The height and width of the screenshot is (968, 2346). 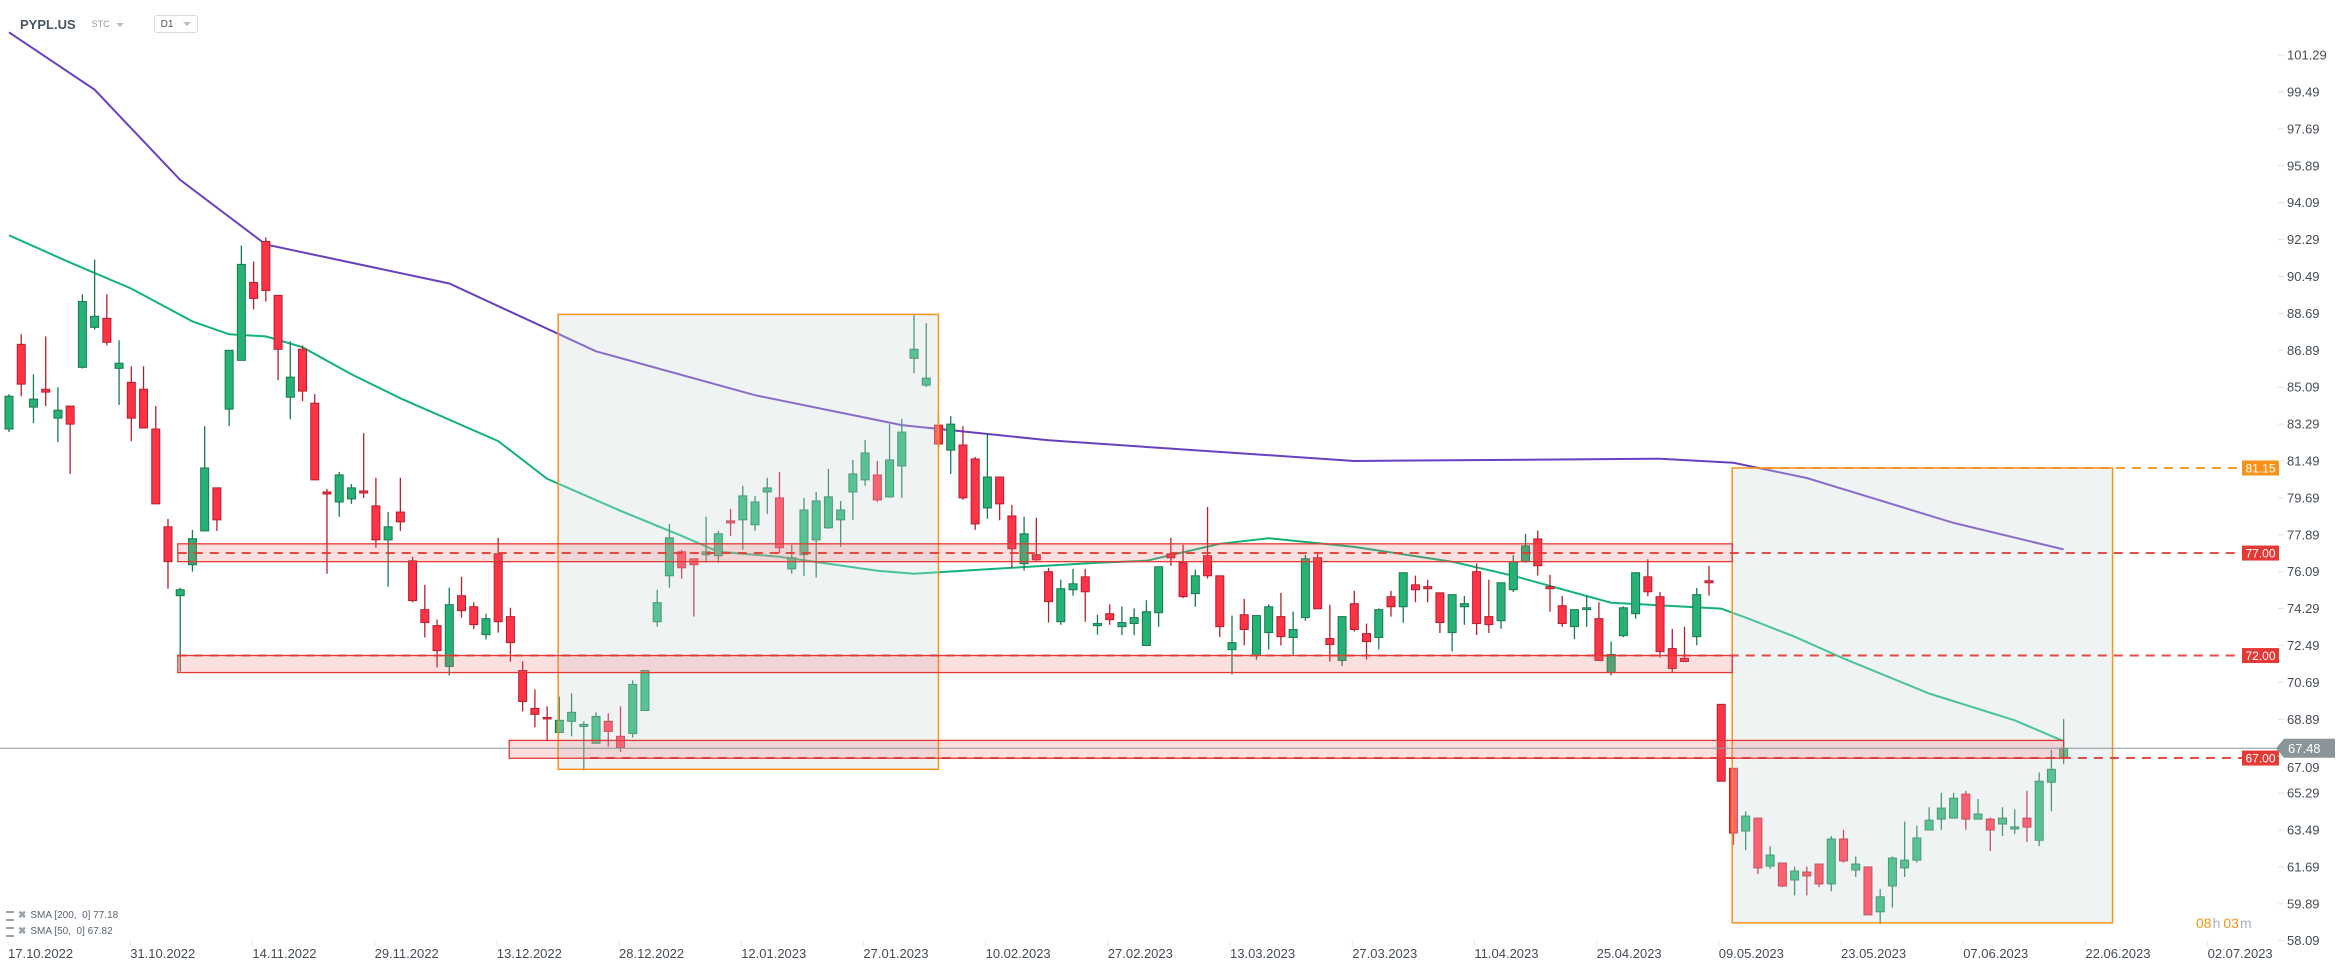 I want to click on level-tag-label: 72.00, so click(x=2260, y=656).